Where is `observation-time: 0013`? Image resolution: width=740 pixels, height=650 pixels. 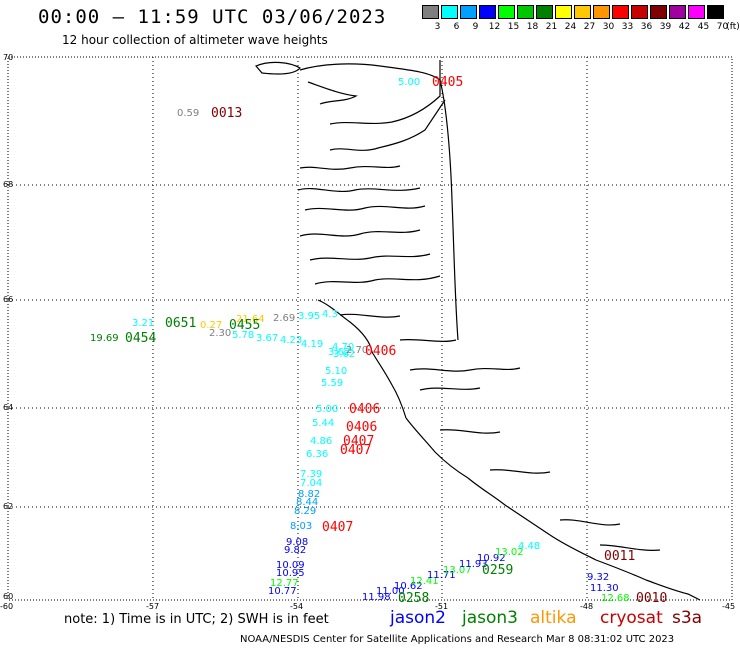
observation-time: 0013 is located at coordinates (227, 113).